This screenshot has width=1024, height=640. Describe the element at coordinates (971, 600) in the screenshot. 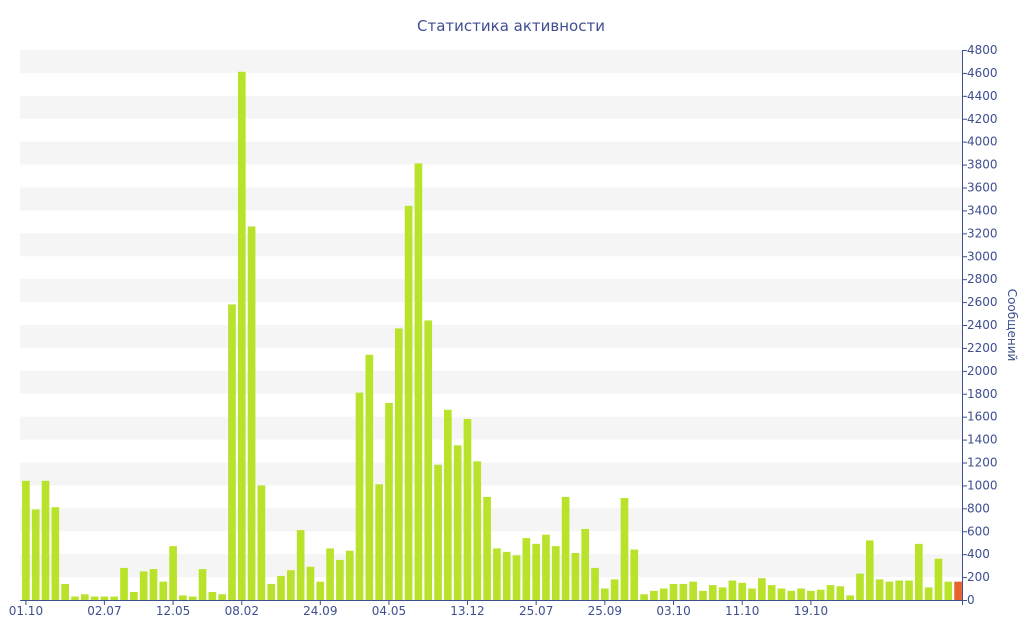

I see `y-tick-label: 0` at that location.